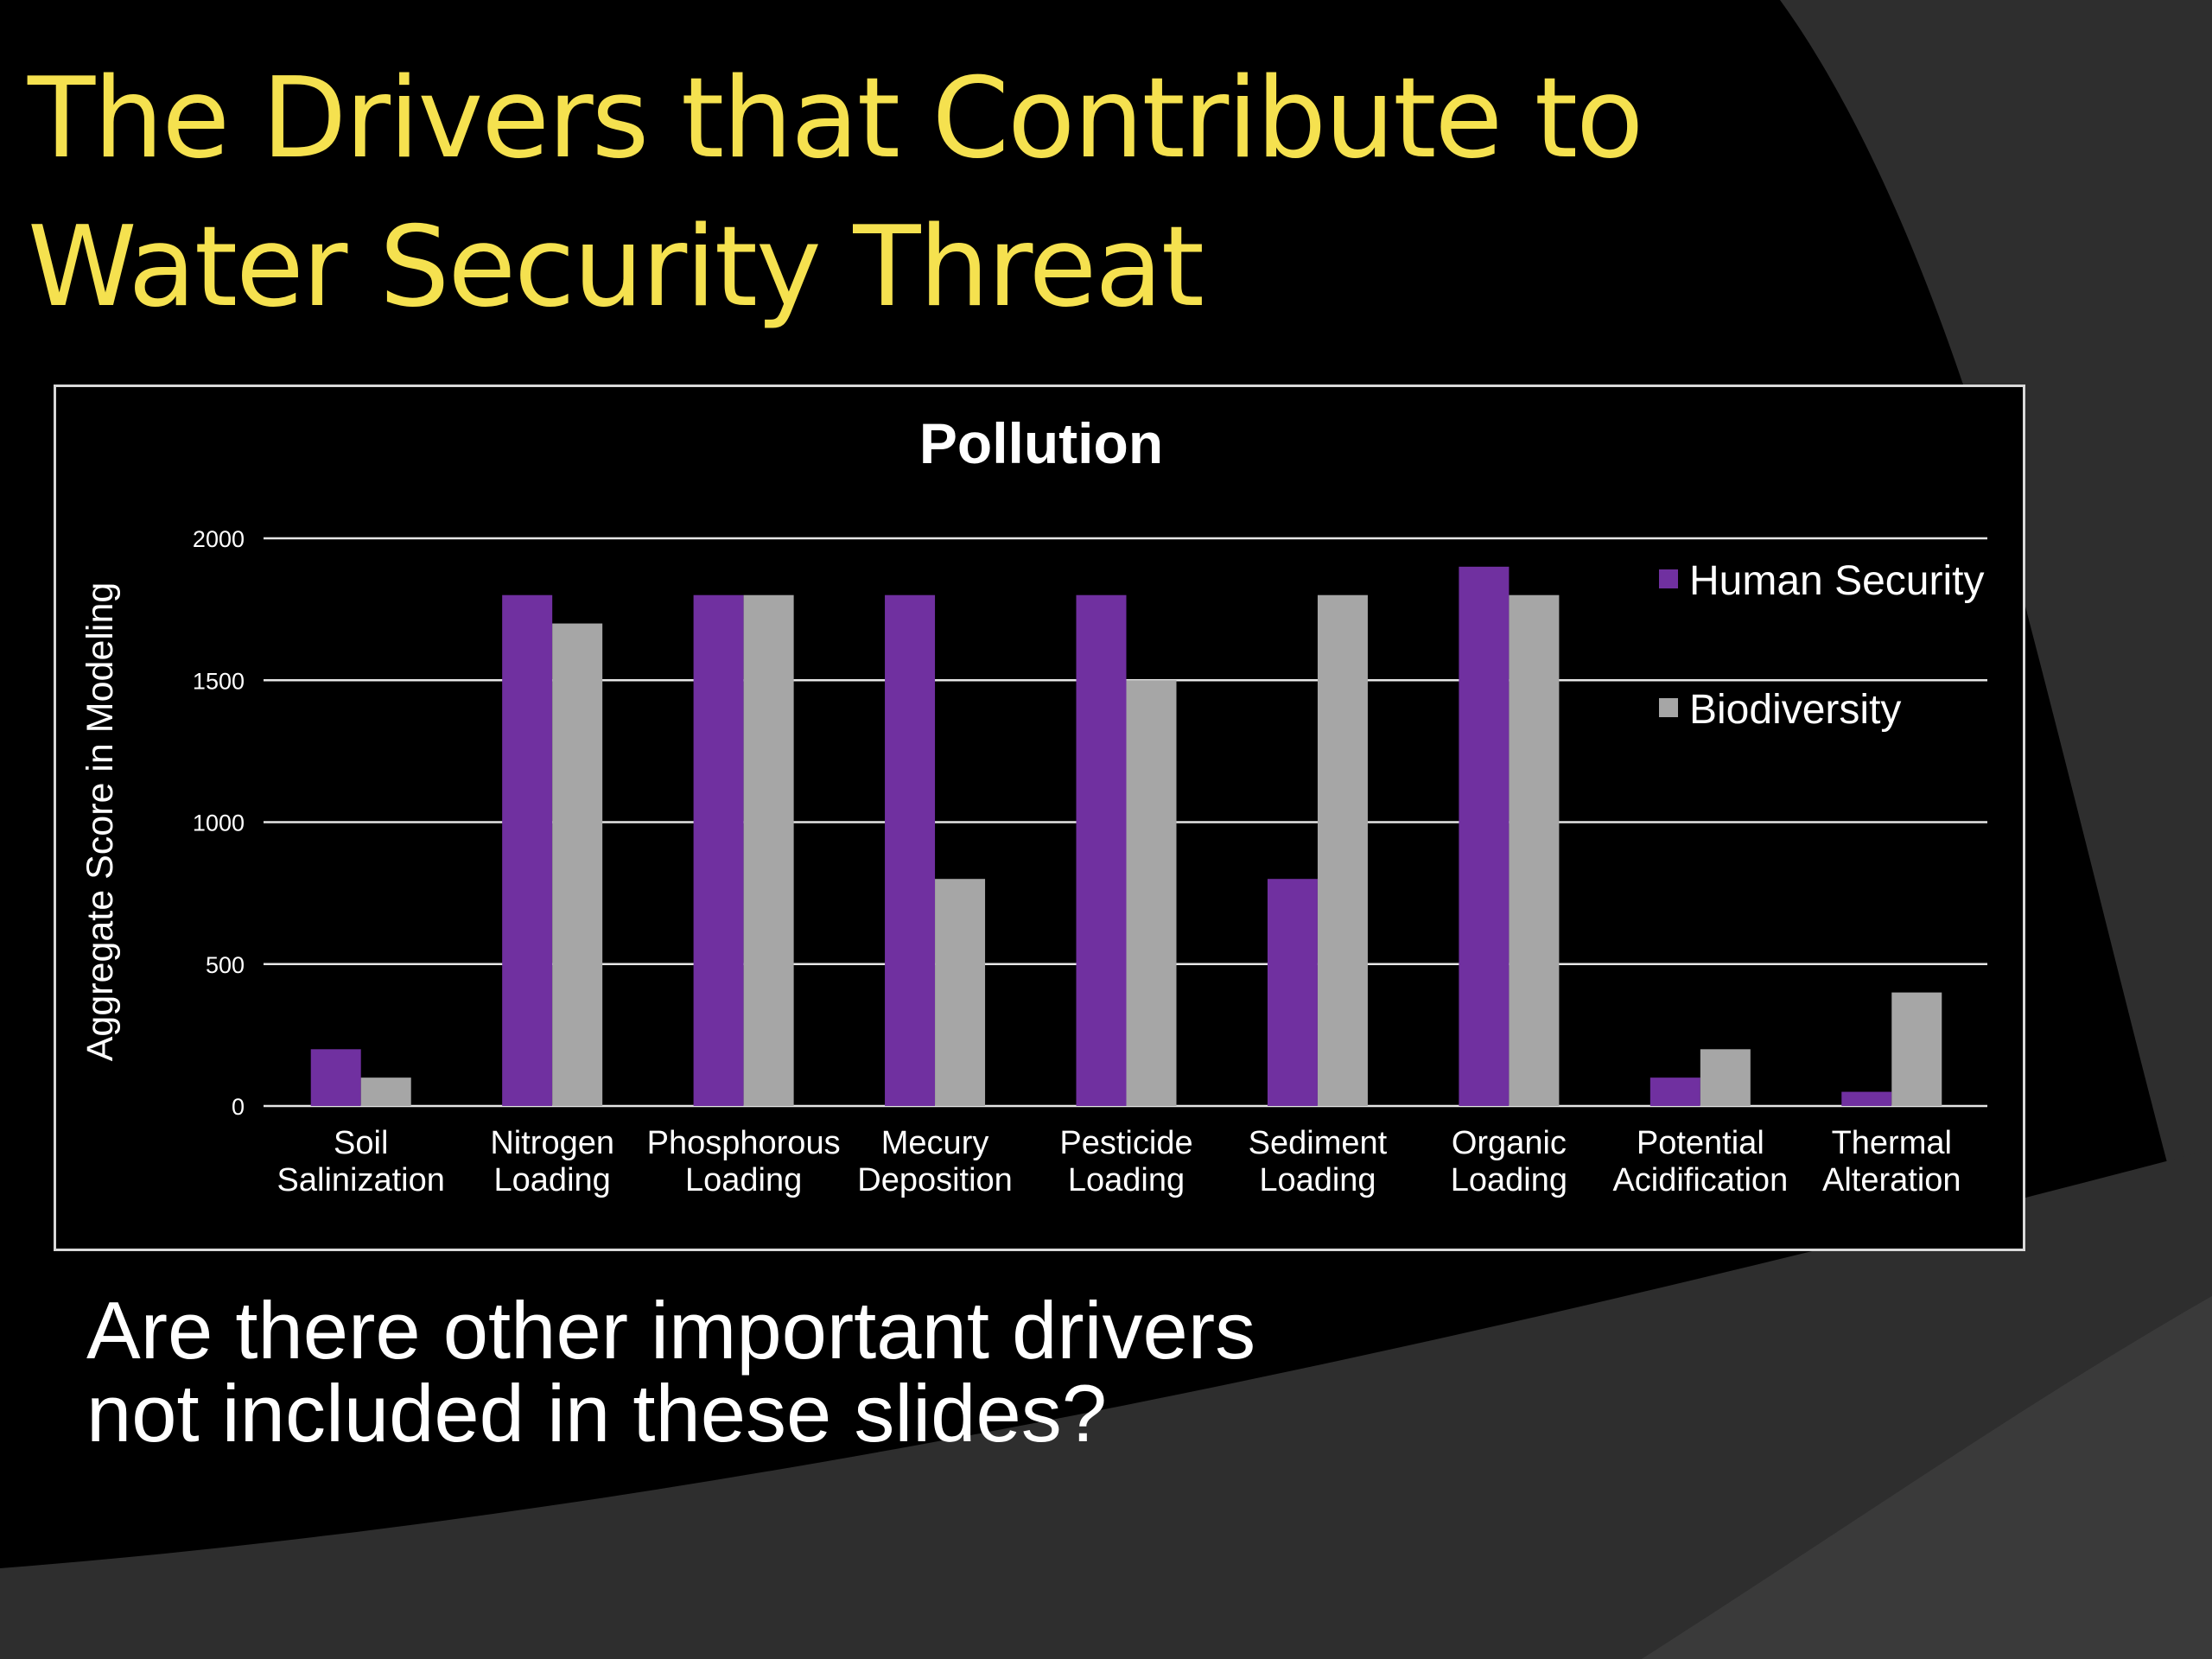  Describe the element at coordinates (219, 539) in the screenshot. I see `y-tick-label: 2000` at that location.